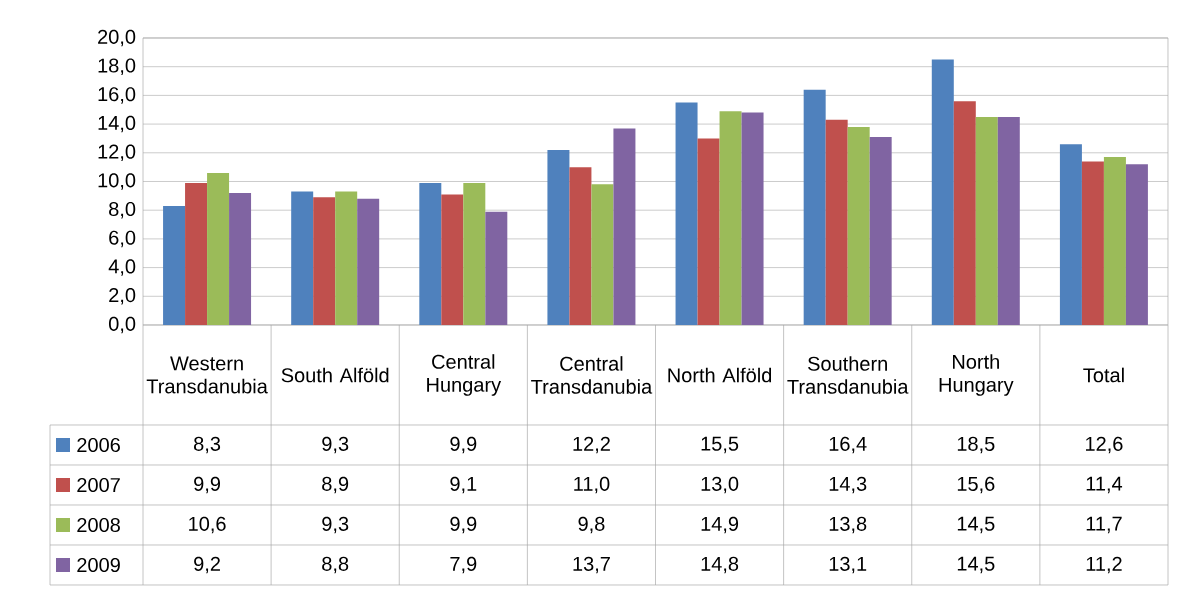 Image resolution: width=1196 pixels, height=602 pixels. I want to click on data-label: 14,9, so click(720, 525).